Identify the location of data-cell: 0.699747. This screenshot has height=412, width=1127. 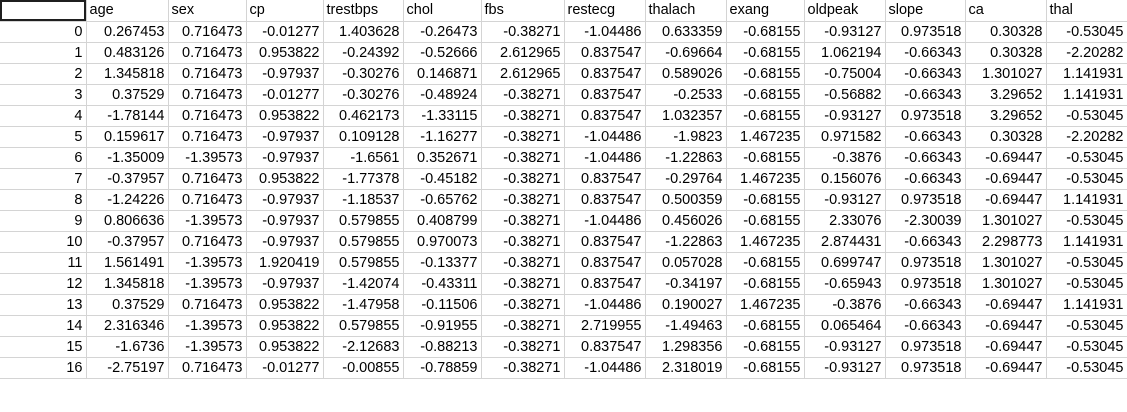
(845, 263).